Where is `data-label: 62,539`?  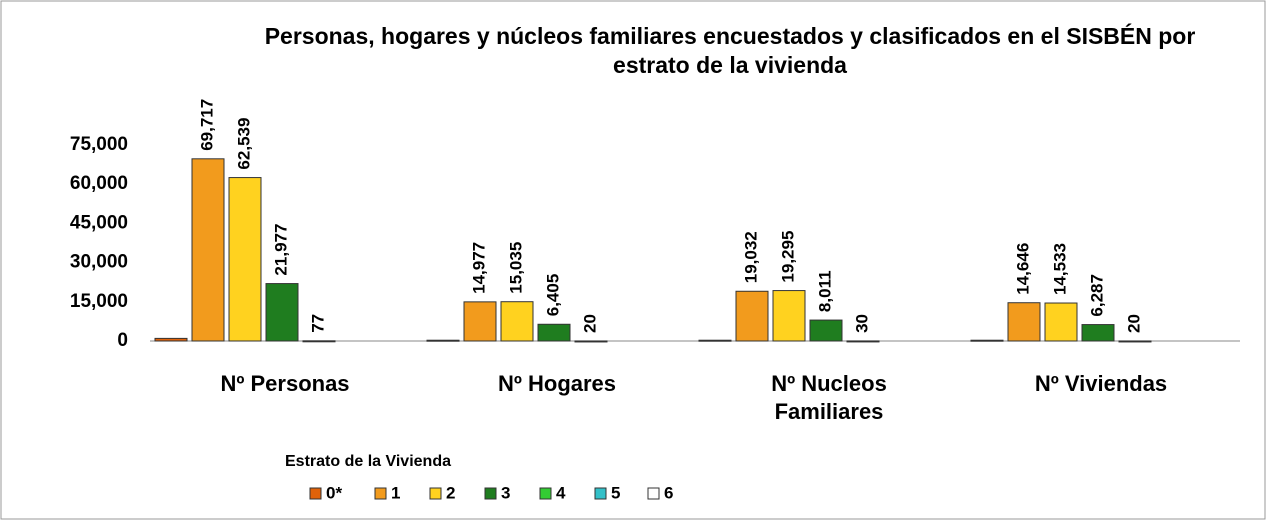 data-label: 62,539 is located at coordinates (243, 144).